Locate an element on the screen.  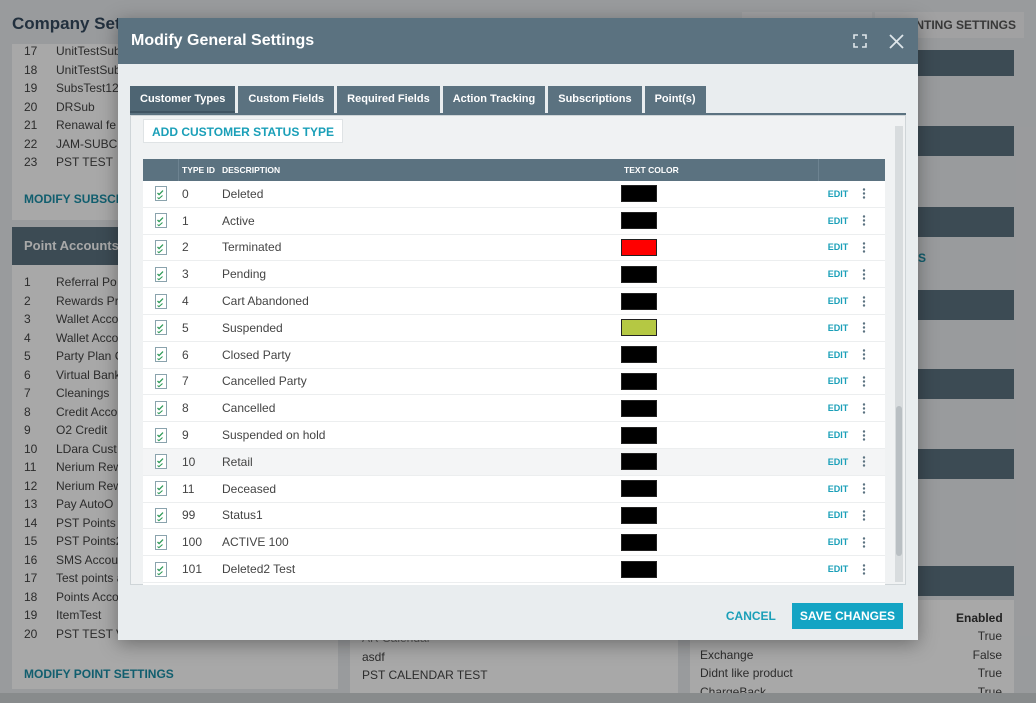
type-description: Deleted2 Test is located at coordinates (259, 569).